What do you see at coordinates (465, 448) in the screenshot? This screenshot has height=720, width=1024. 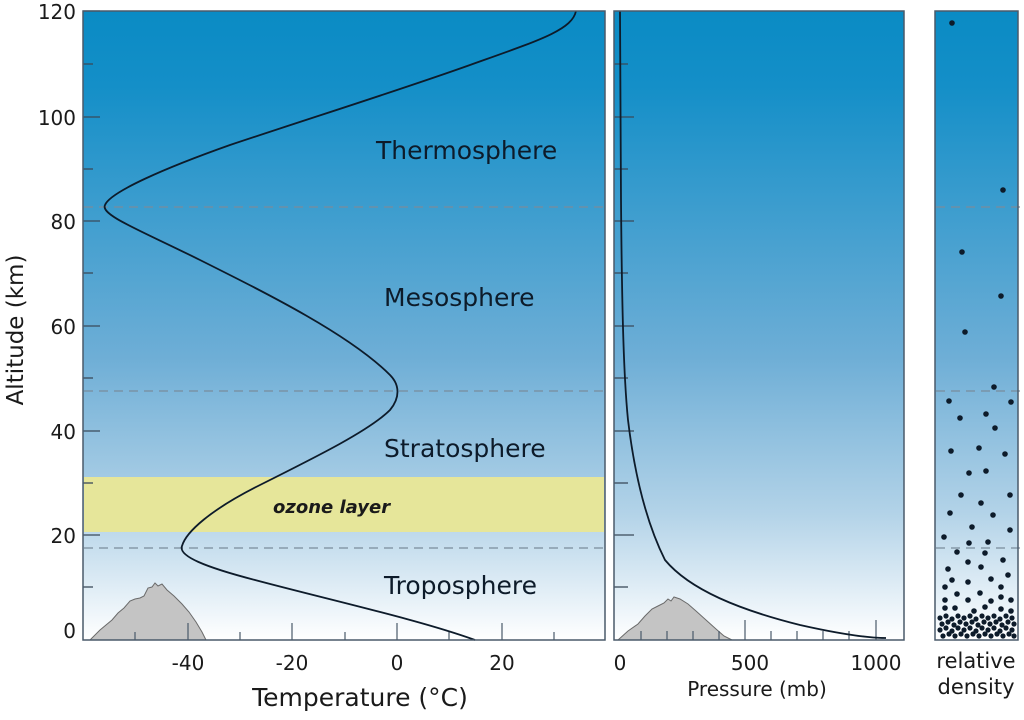 I see `stratosphere-label: Stratosphere` at bounding box center [465, 448].